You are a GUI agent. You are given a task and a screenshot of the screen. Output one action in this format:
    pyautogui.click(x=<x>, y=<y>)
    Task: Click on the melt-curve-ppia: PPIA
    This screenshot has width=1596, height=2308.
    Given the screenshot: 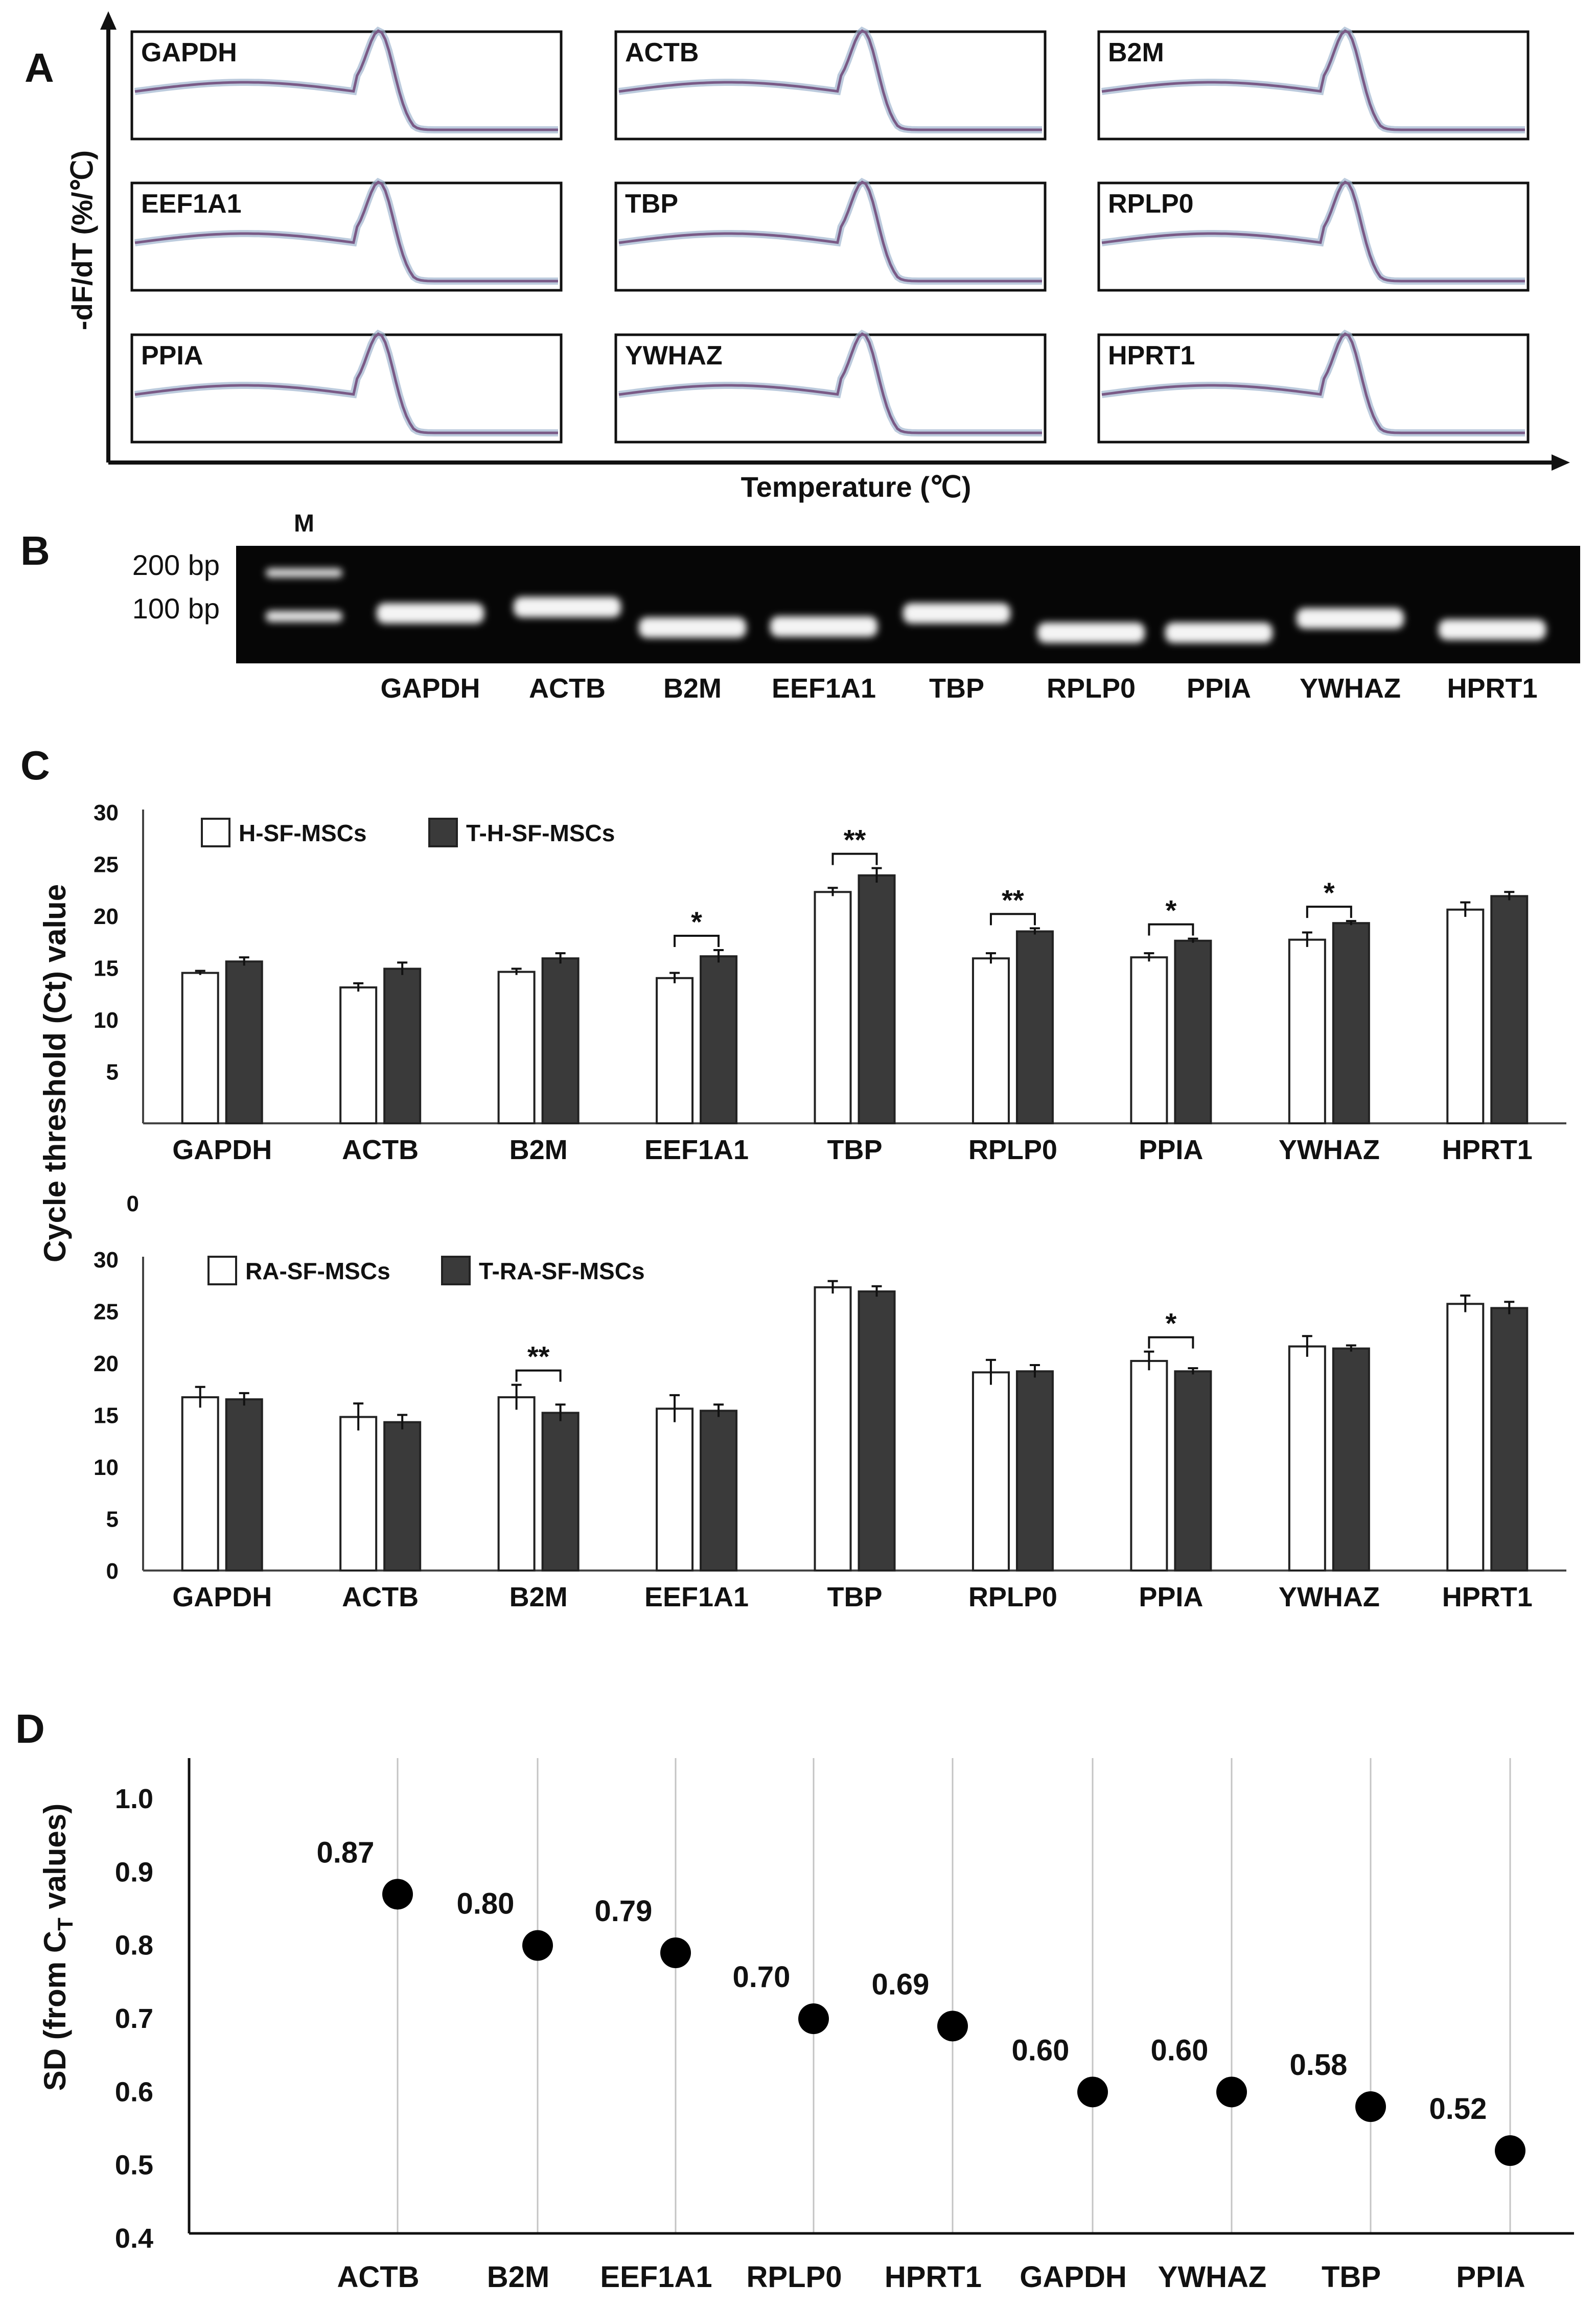 What is the action you would take?
    pyautogui.click(x=347, y=386)
    